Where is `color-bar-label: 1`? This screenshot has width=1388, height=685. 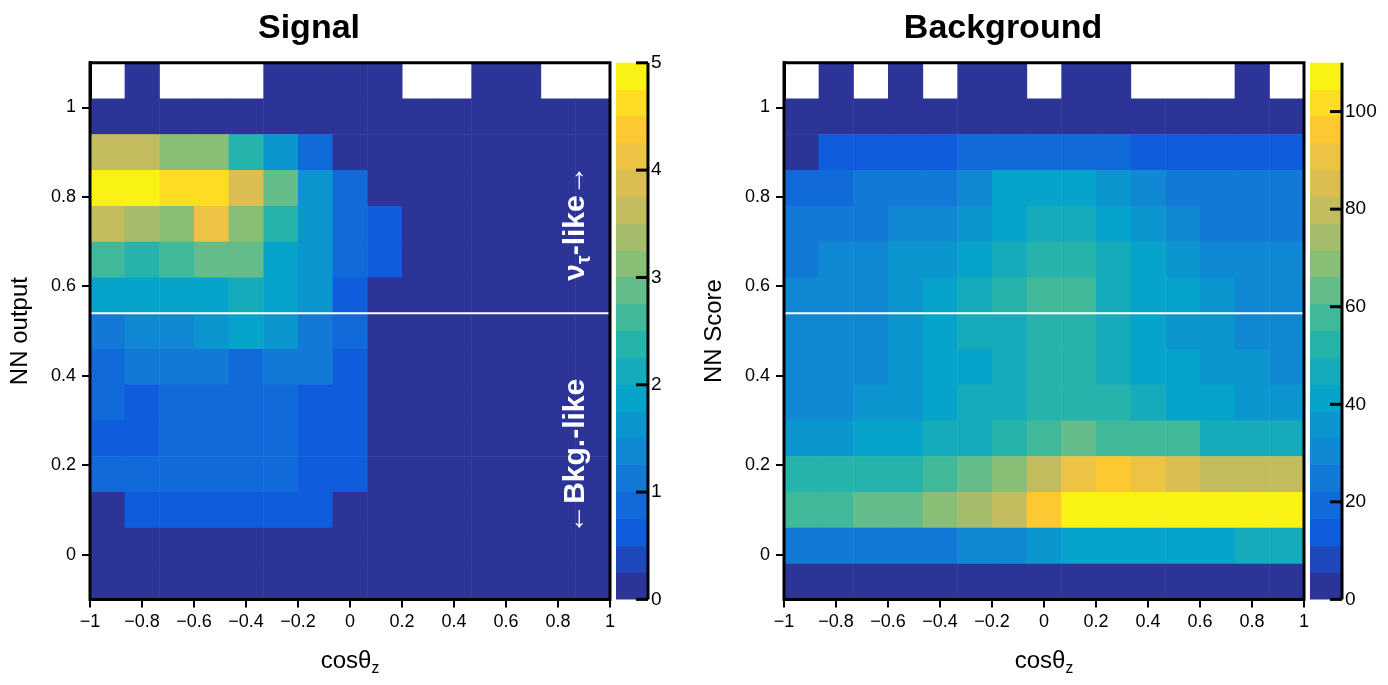
color-bar-label: 1 is located at coordinates (656, 491).